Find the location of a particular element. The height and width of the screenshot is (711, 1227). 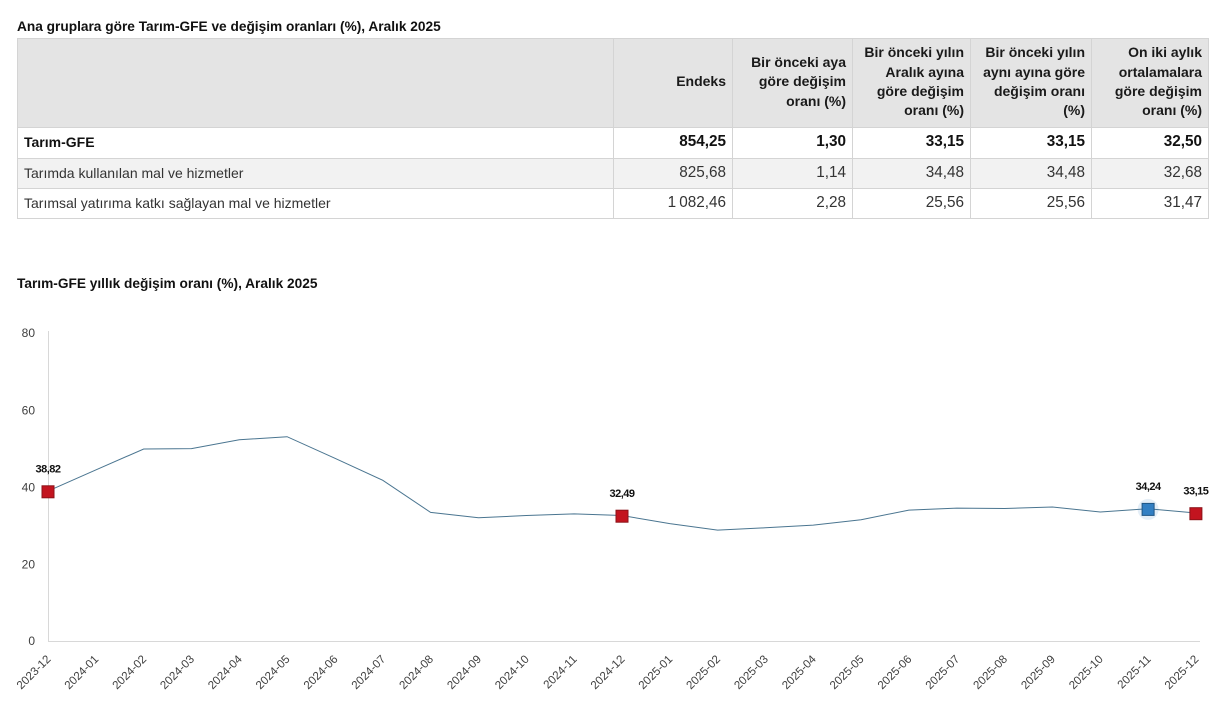

svg-text: 2024-08 is located at coordinates (416, 672).